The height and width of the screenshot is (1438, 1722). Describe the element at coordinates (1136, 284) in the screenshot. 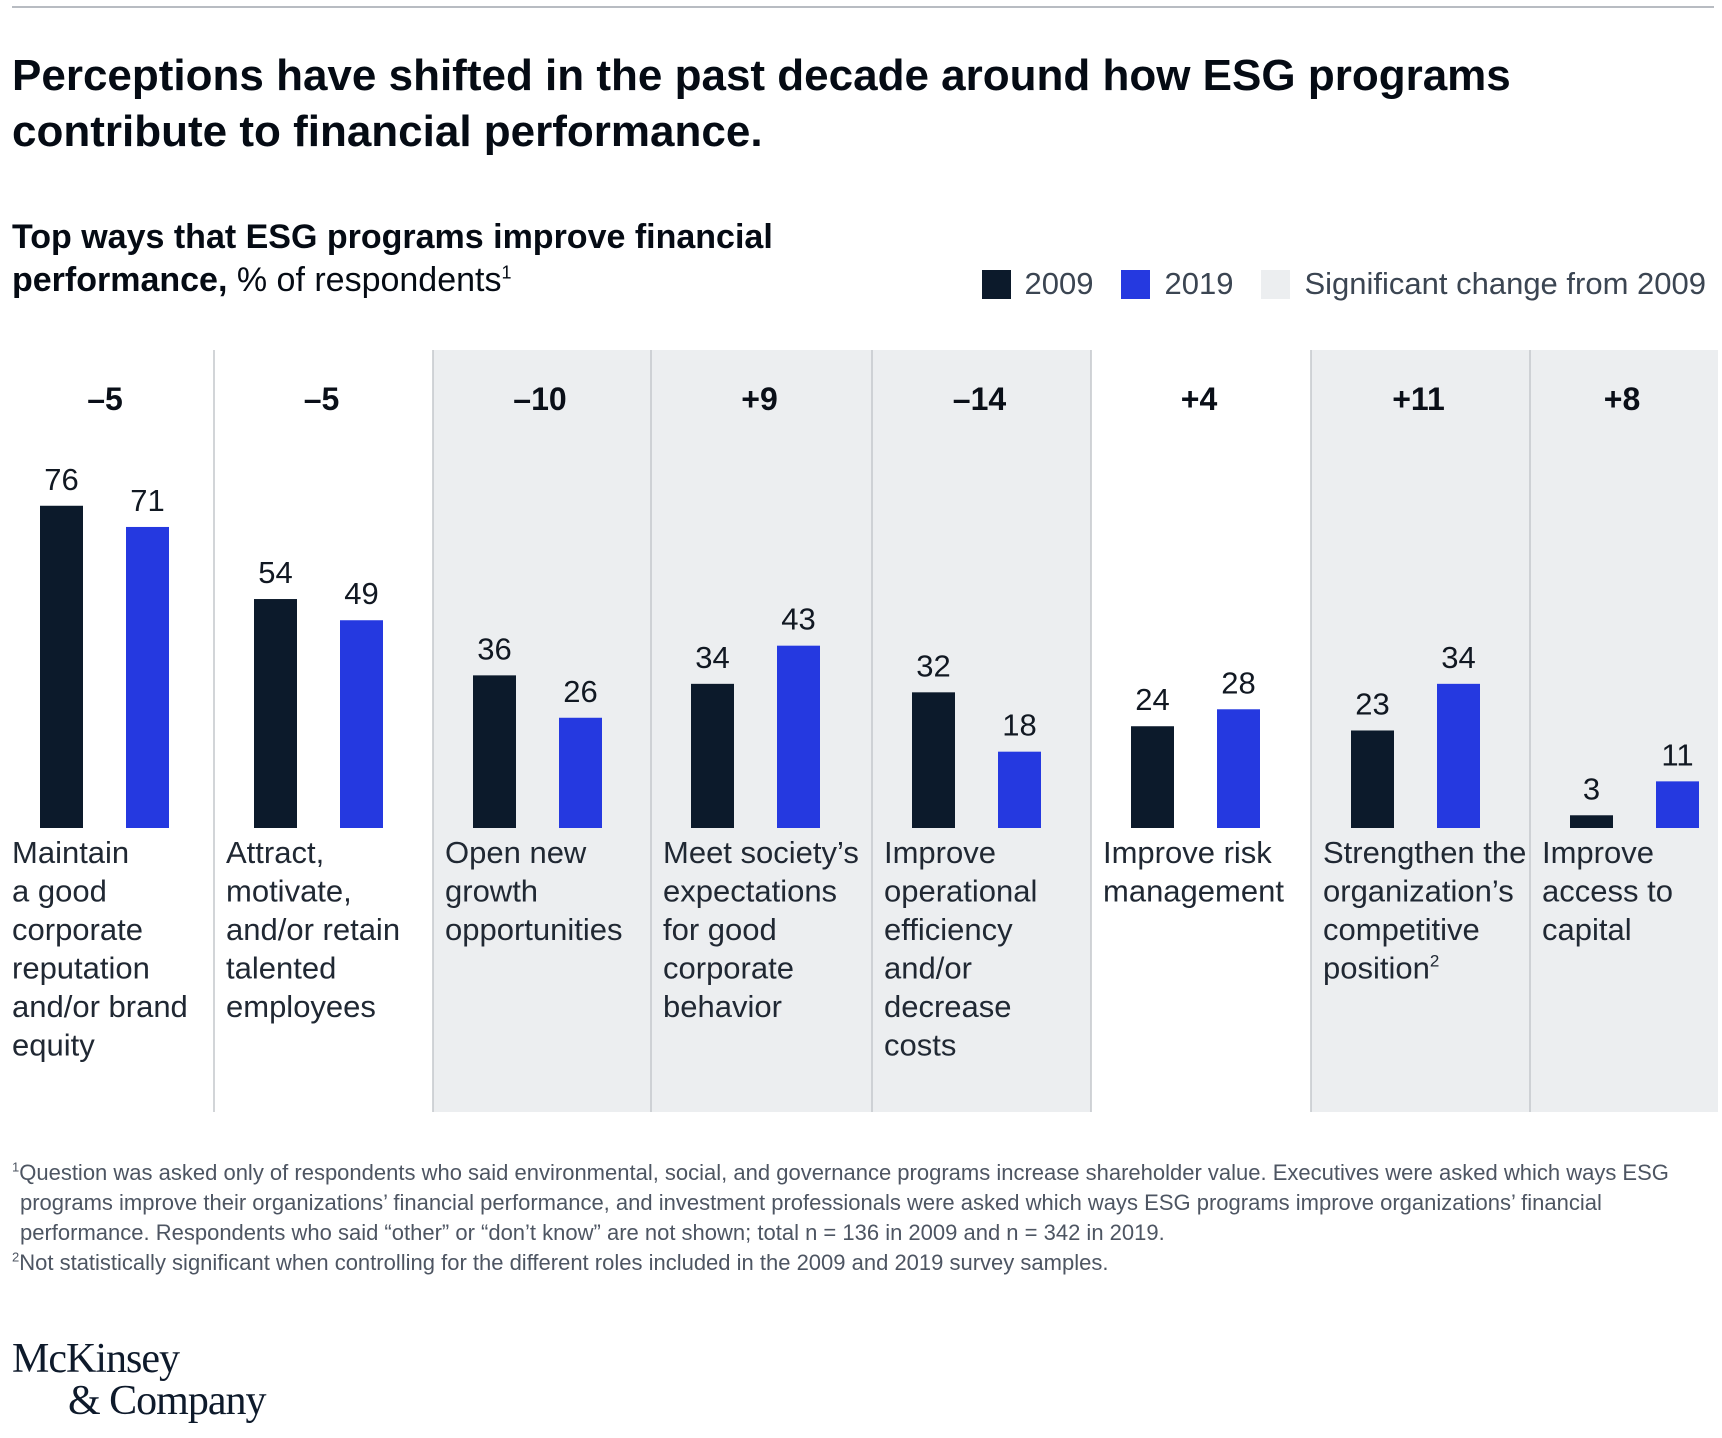

I see `legend-swatch-2019` at that location.